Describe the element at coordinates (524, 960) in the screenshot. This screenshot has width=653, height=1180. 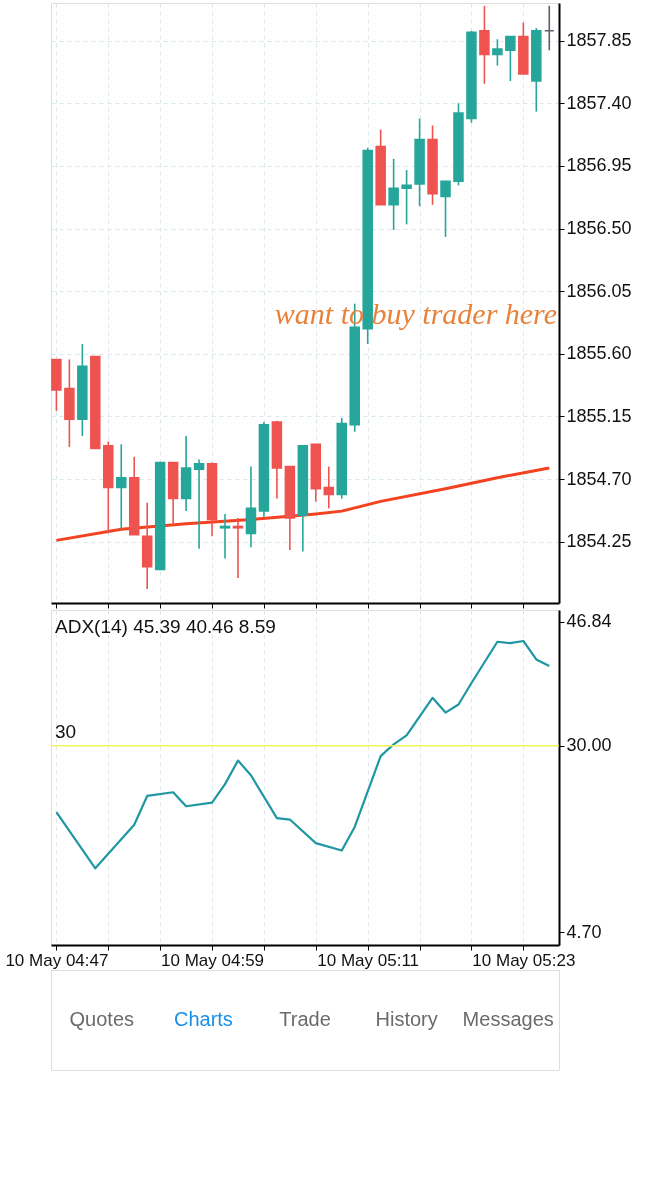
I see `x-tick-label: 10 May 05:23` at that location.